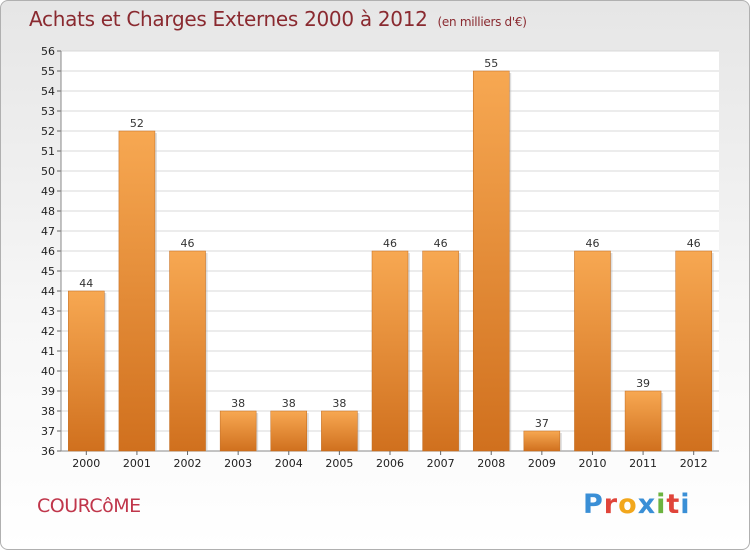 This screenshot has width=750, height=550. What do you see at coordinates (491, 463) in the screenshot?
I see `x-tick-label: 2008` at bounding box center [491, 463].